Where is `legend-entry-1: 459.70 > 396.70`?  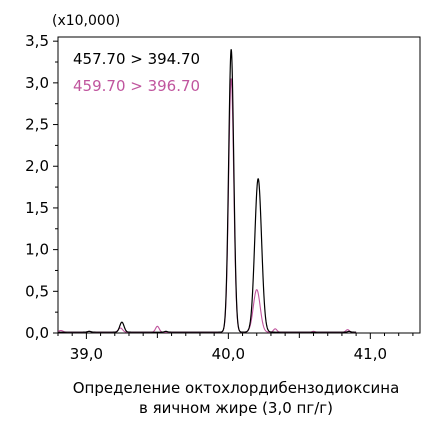 legend-entry-1: 459.70 > 396.70 is located at coordinates (136, 86).